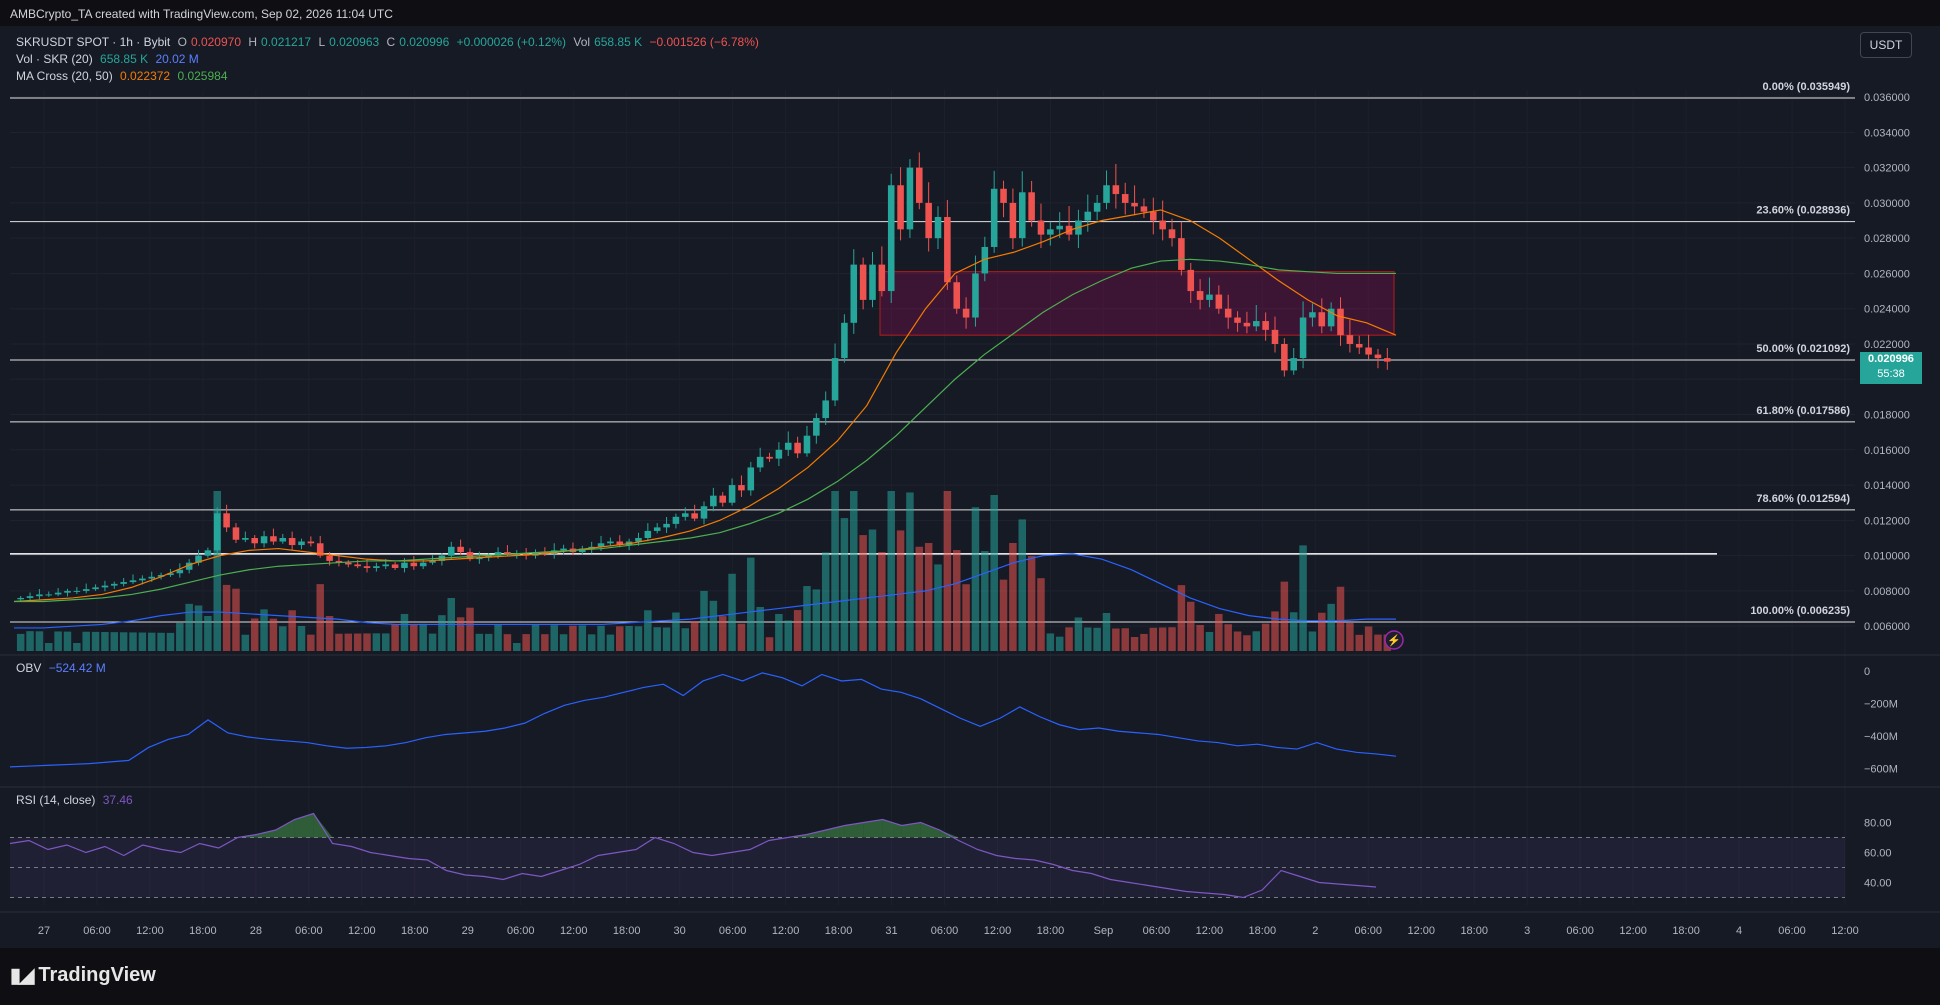  What do you see at coordinates (1887, 592) in the screenshot?
I see `price-tick-label: 0.008000` at bounding box center [1887, 592].